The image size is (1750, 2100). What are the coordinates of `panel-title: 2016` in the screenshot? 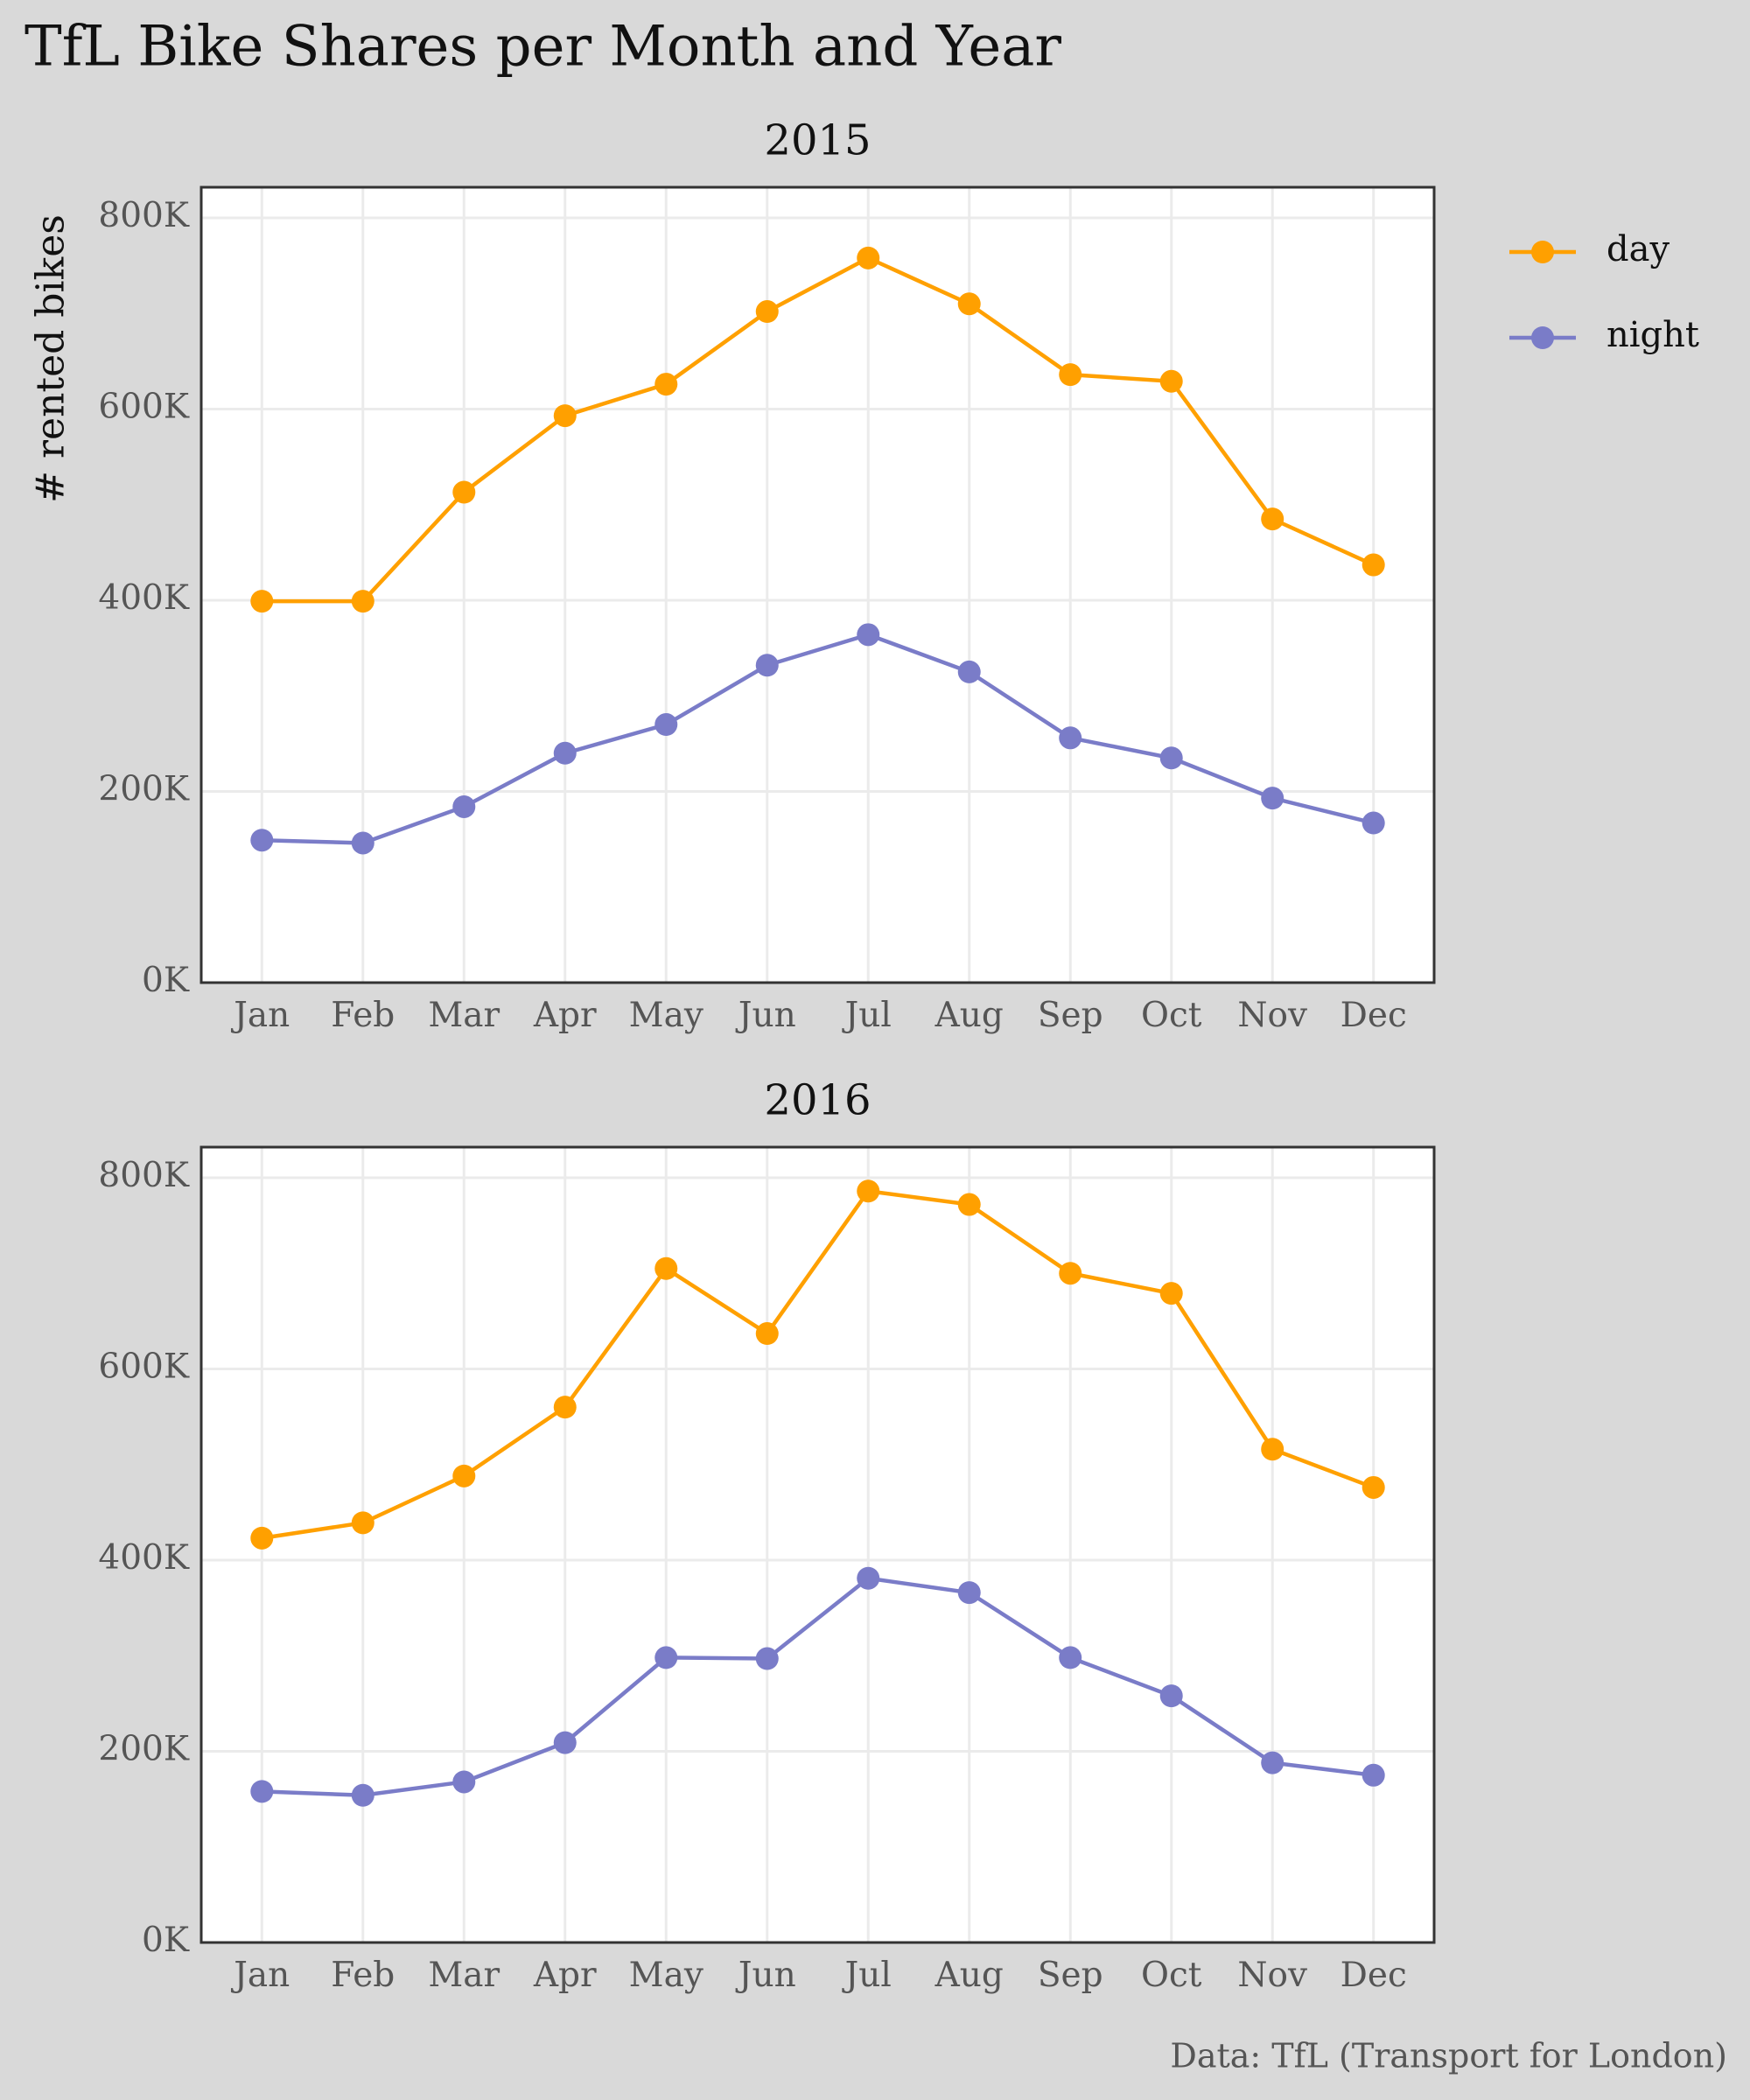 It's located at (817, 1100).